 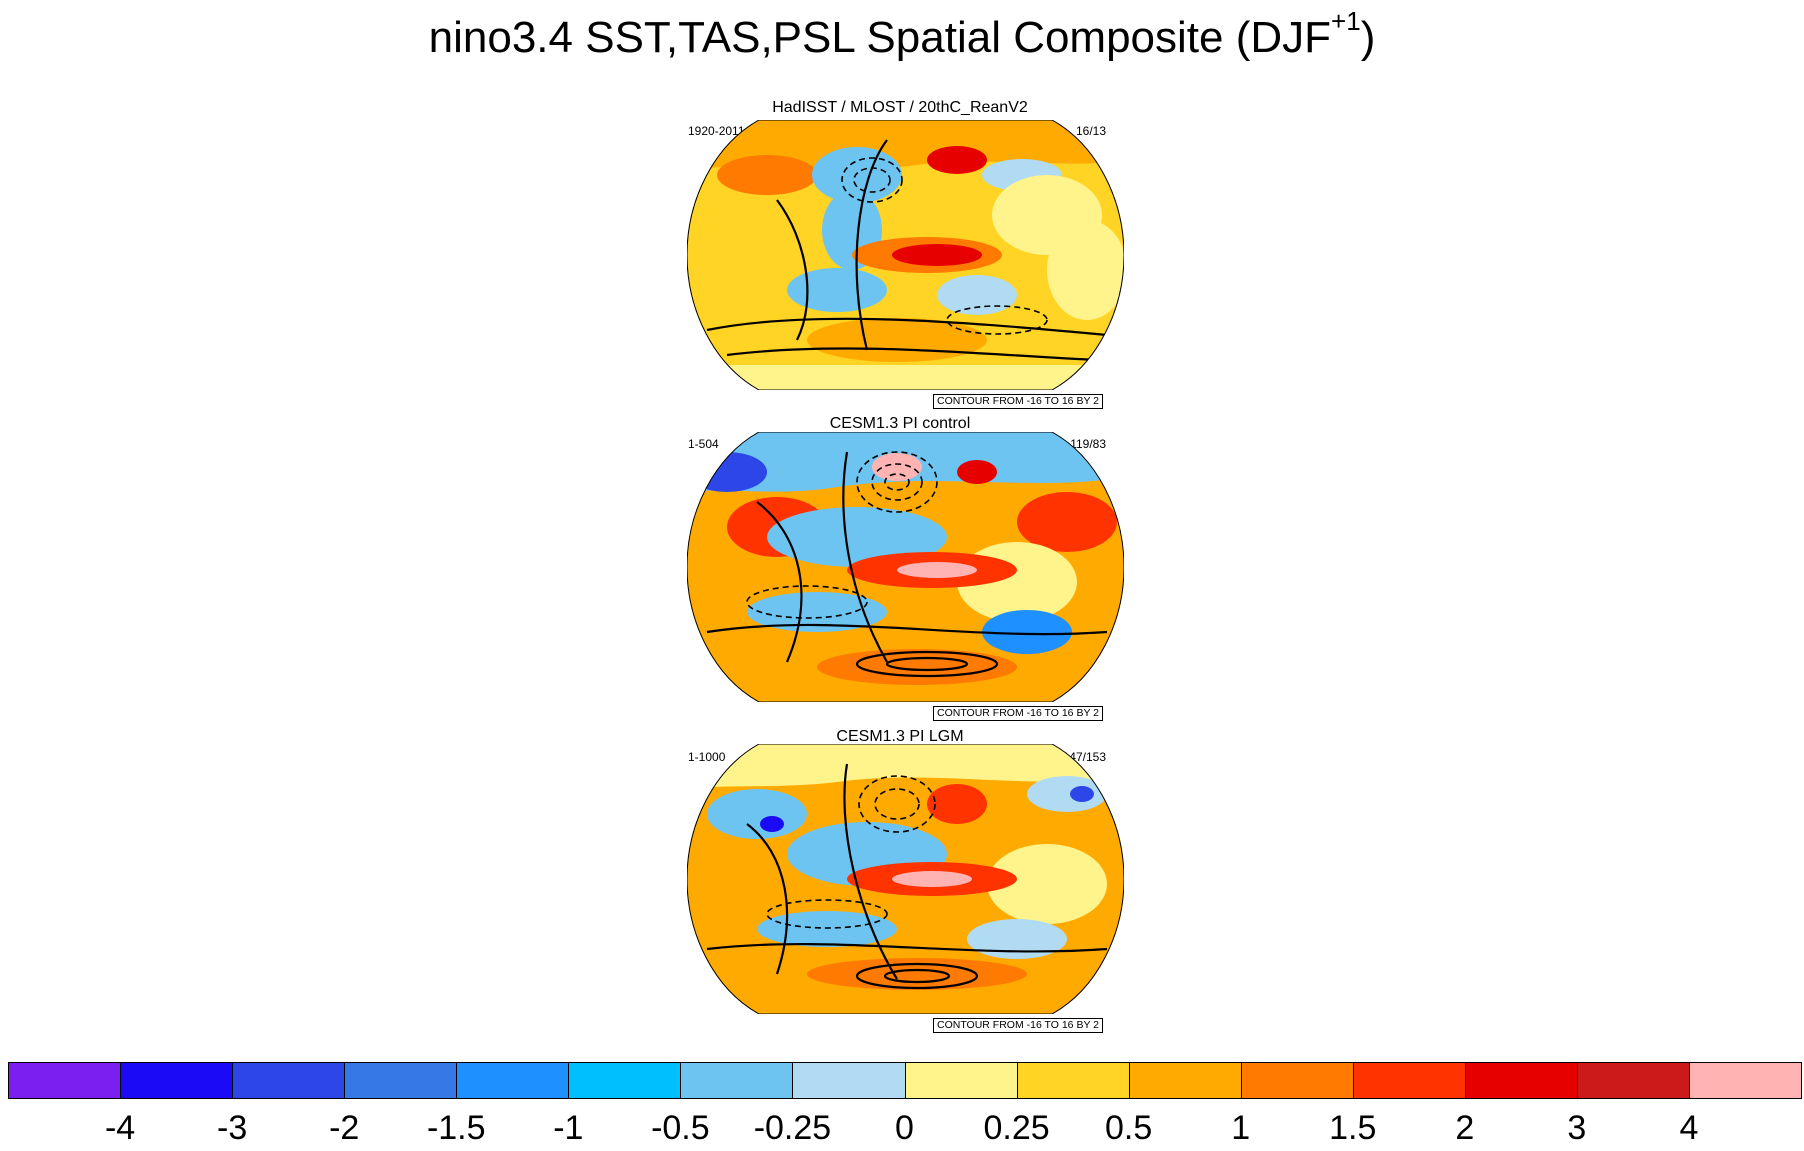 What do you see at coordinates (1016, 1128) in the screenshot?
I see `colorbar-tick-label: 0.25` at bounding box center [1016, 1128].